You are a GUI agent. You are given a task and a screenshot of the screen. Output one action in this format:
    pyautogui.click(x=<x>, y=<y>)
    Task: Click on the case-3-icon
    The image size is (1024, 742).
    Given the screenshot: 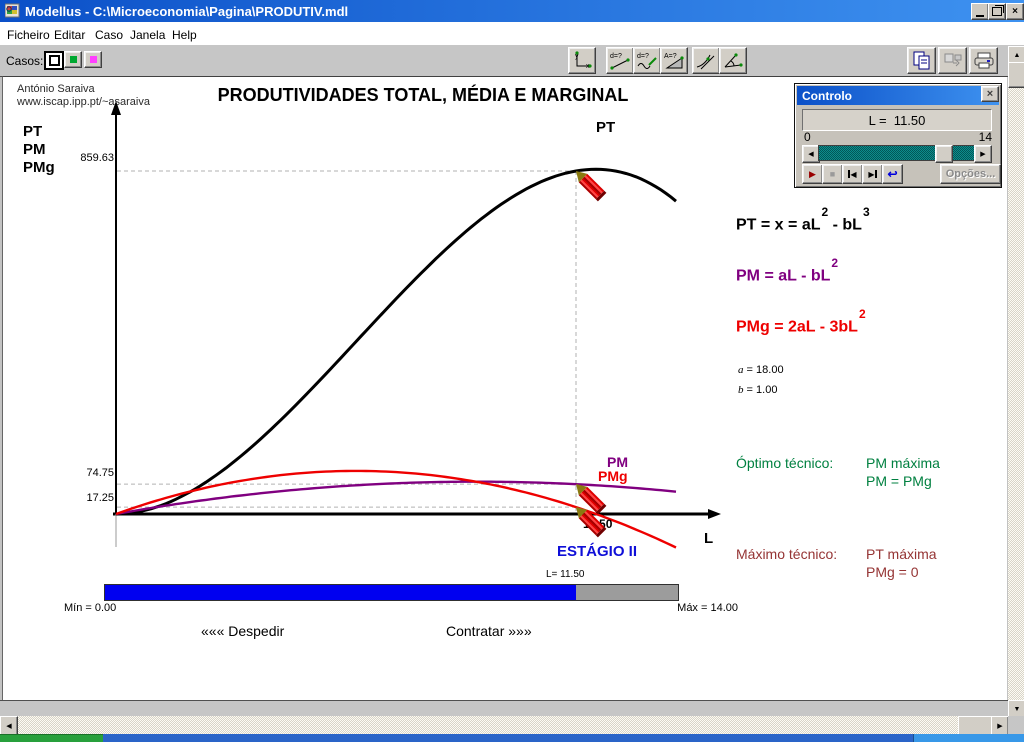 What is the action you would take?
    pyautogui.click(x=93, y=59)
    